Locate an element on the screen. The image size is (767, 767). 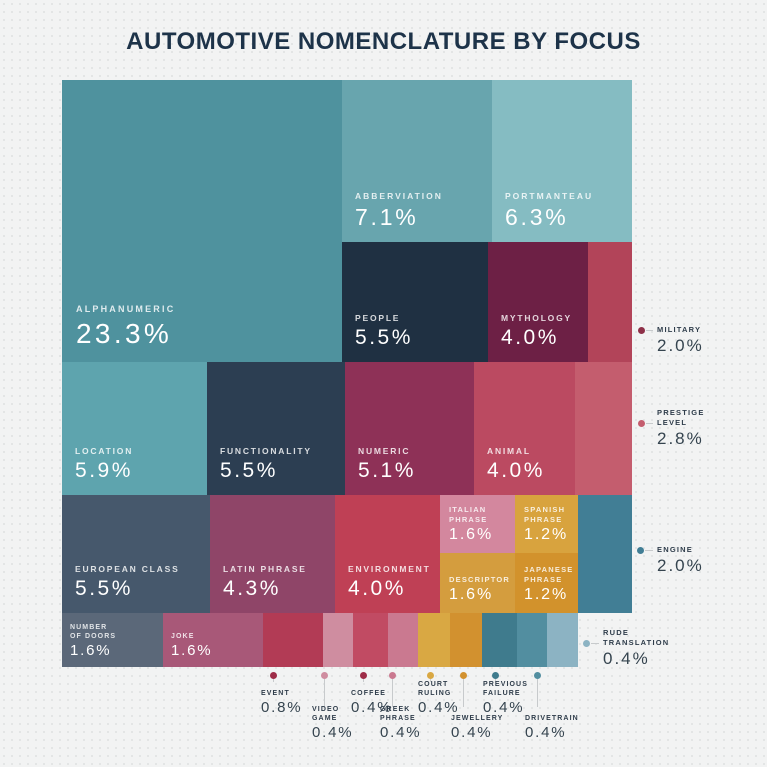
jewellery-value: 0.4% is located at coordinates (472, 732).